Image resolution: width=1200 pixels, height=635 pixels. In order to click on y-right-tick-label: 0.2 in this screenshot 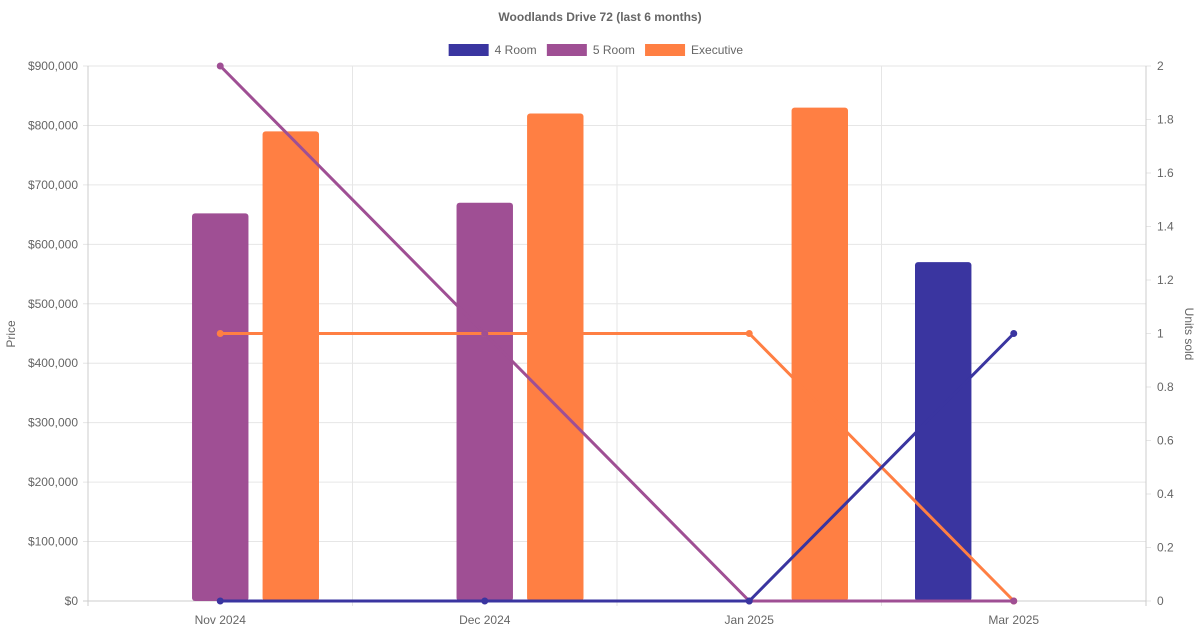, I will do `click(1165, 548)`.